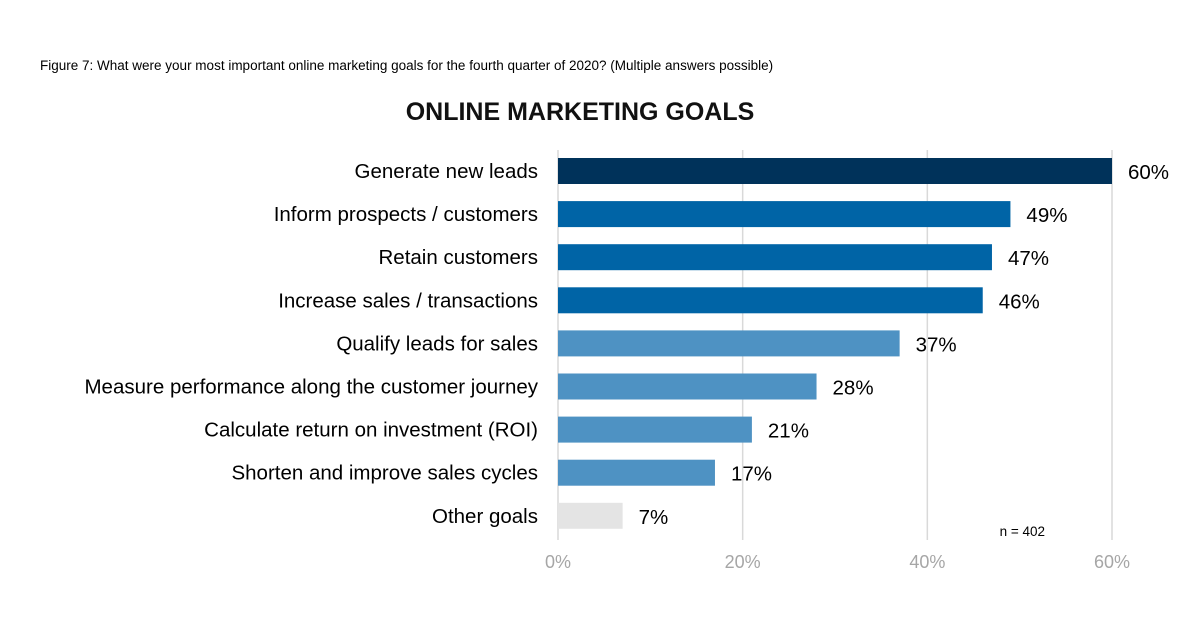 The height and width of the screenshot is (627, 1200). I want to click on value-label: 17%, so click(751, 474).